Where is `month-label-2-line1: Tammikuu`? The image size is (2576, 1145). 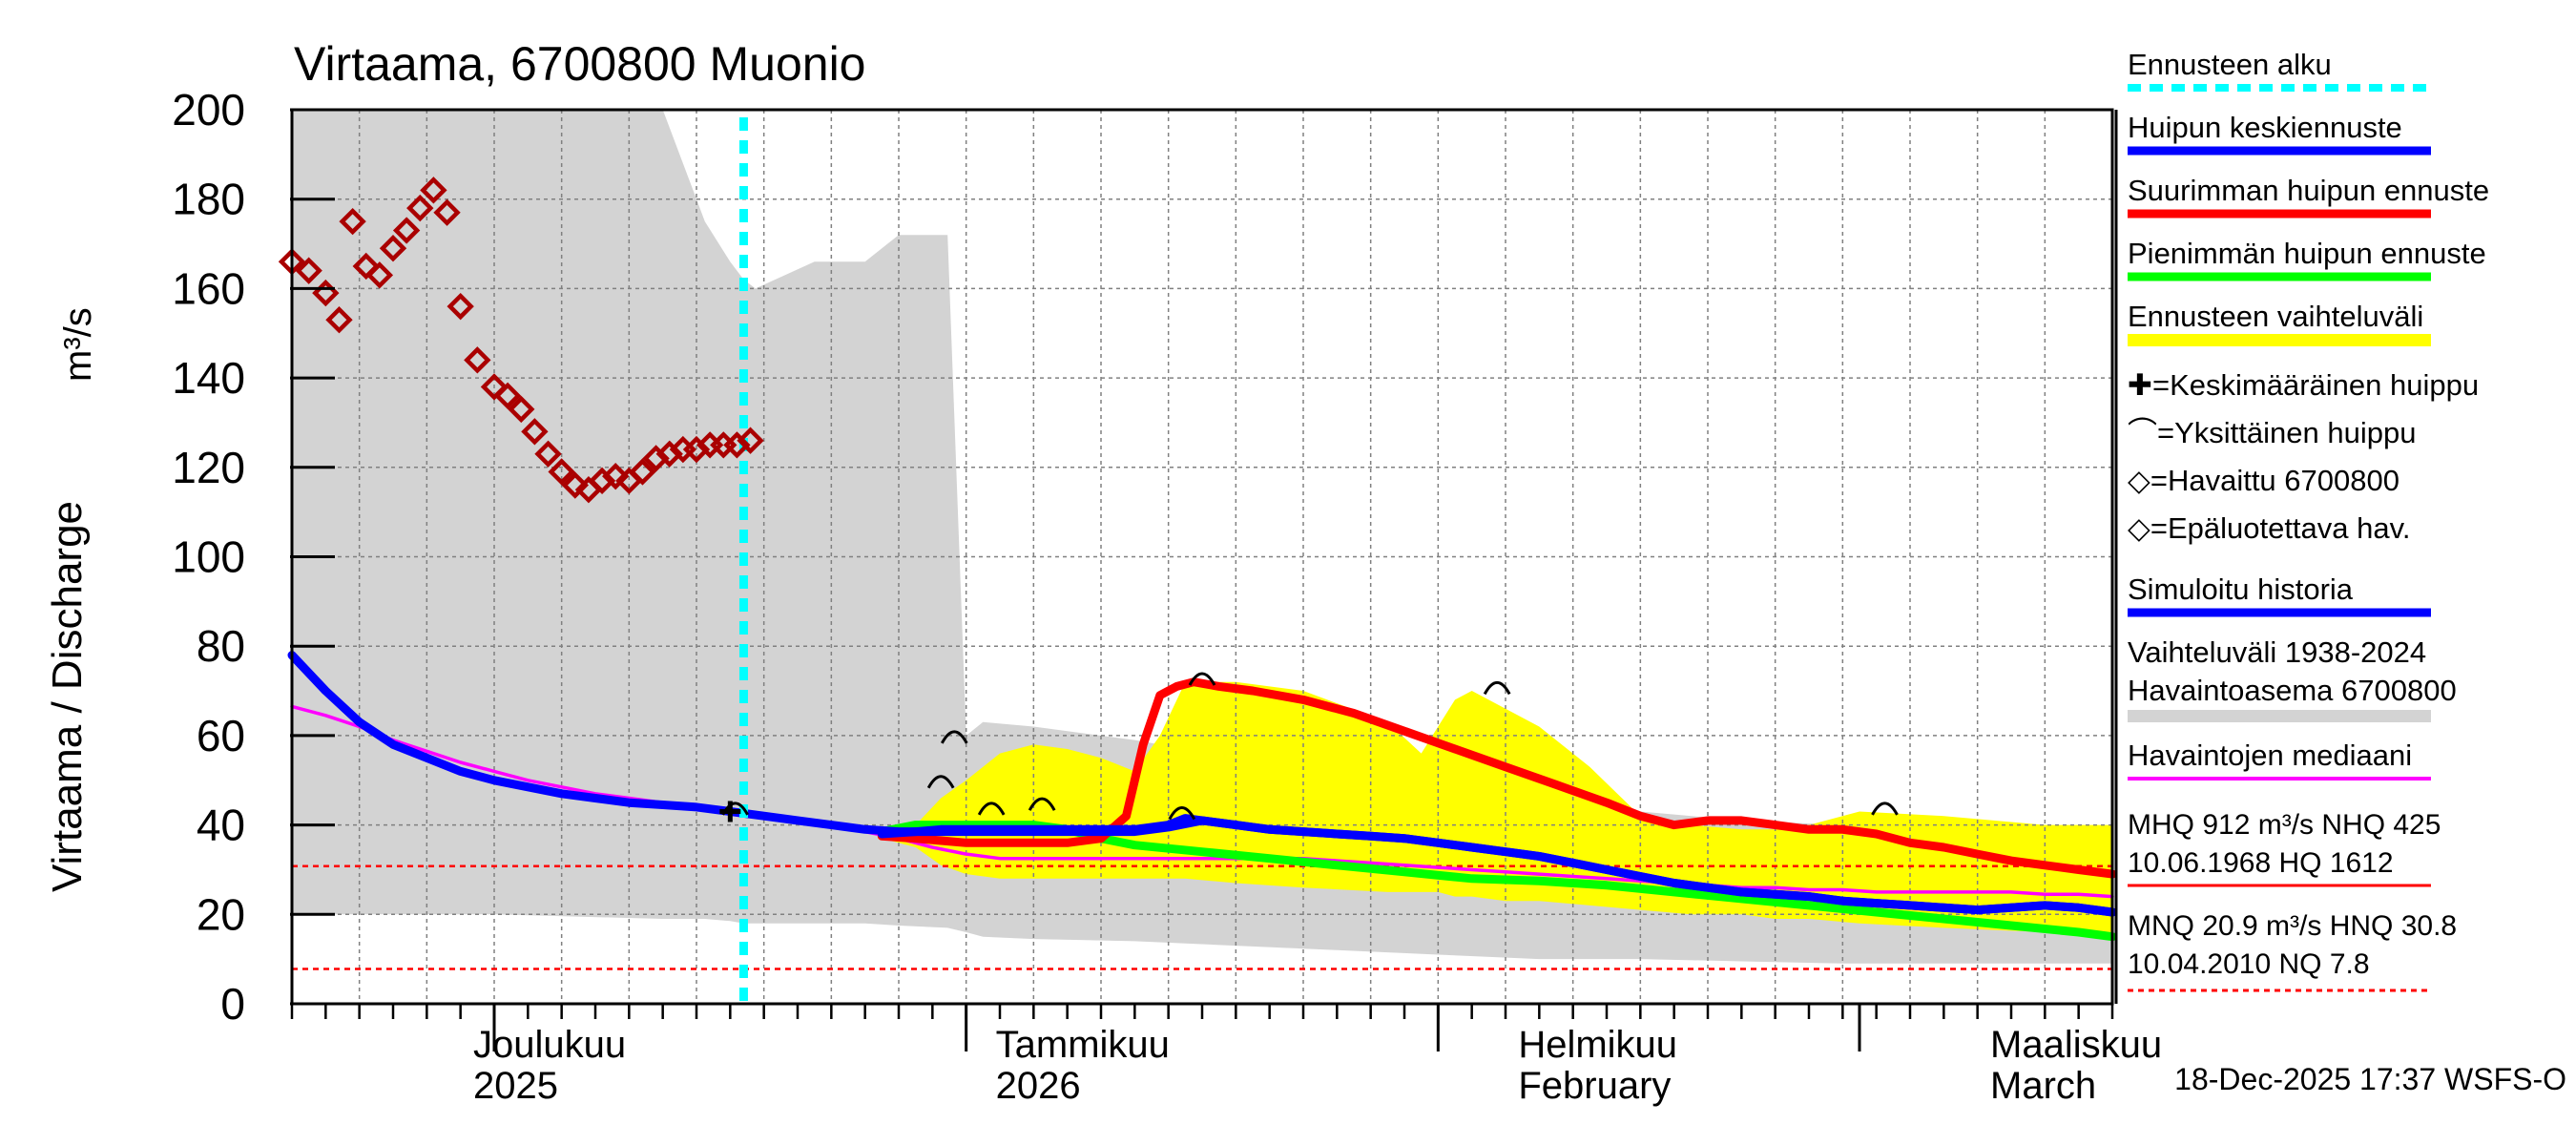
month-label-2-line1: Tammikuu is located at coordinates (1083, 1045).